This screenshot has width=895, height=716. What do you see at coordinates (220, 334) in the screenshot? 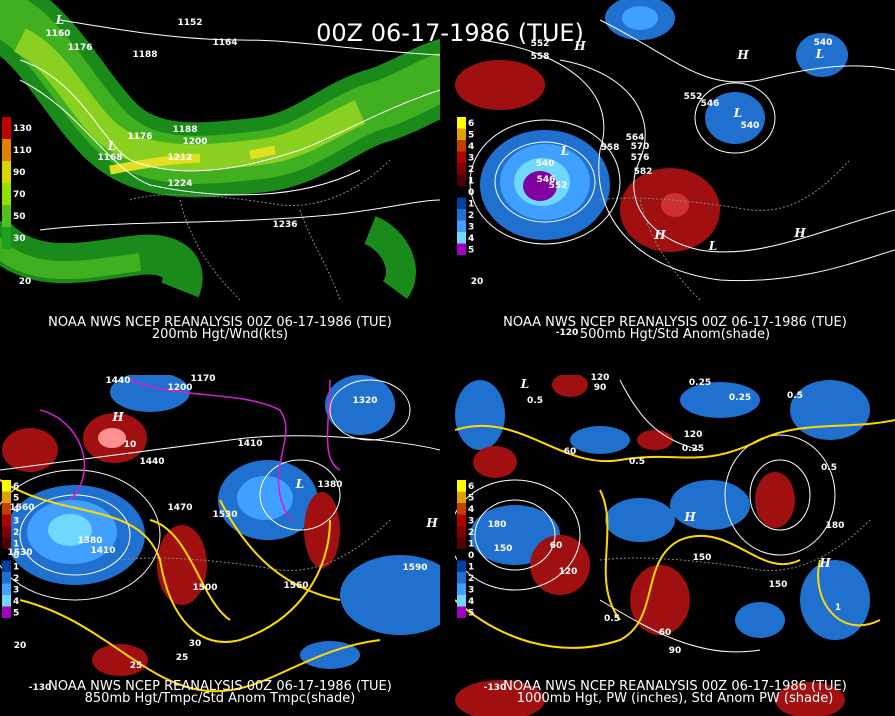
I see `panel-caption: 200mb Hgt/Wnd(kts)` at bounding box center [220, 334].